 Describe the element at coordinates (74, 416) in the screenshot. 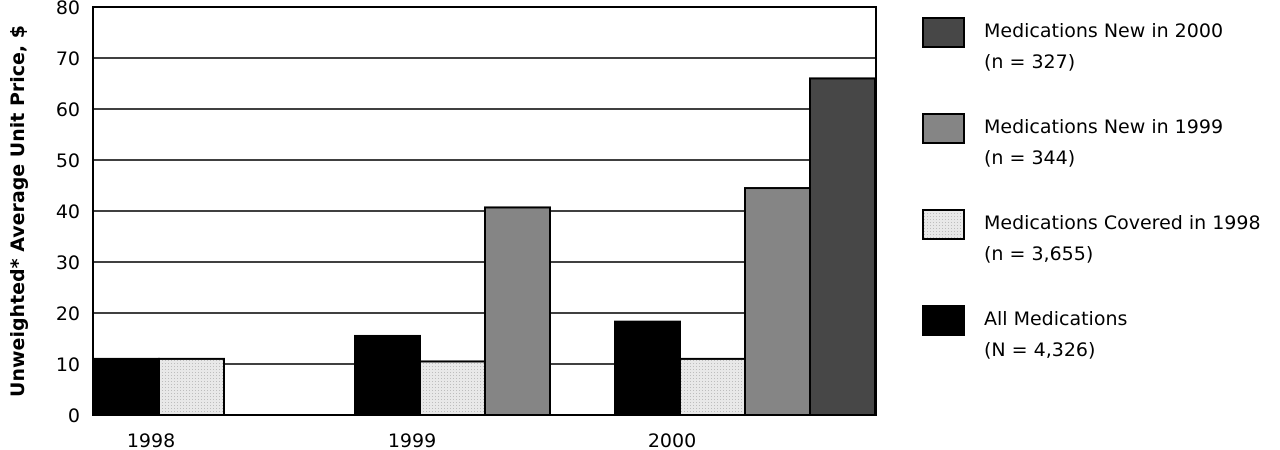

I see `y-tick-label: 0` at that location.